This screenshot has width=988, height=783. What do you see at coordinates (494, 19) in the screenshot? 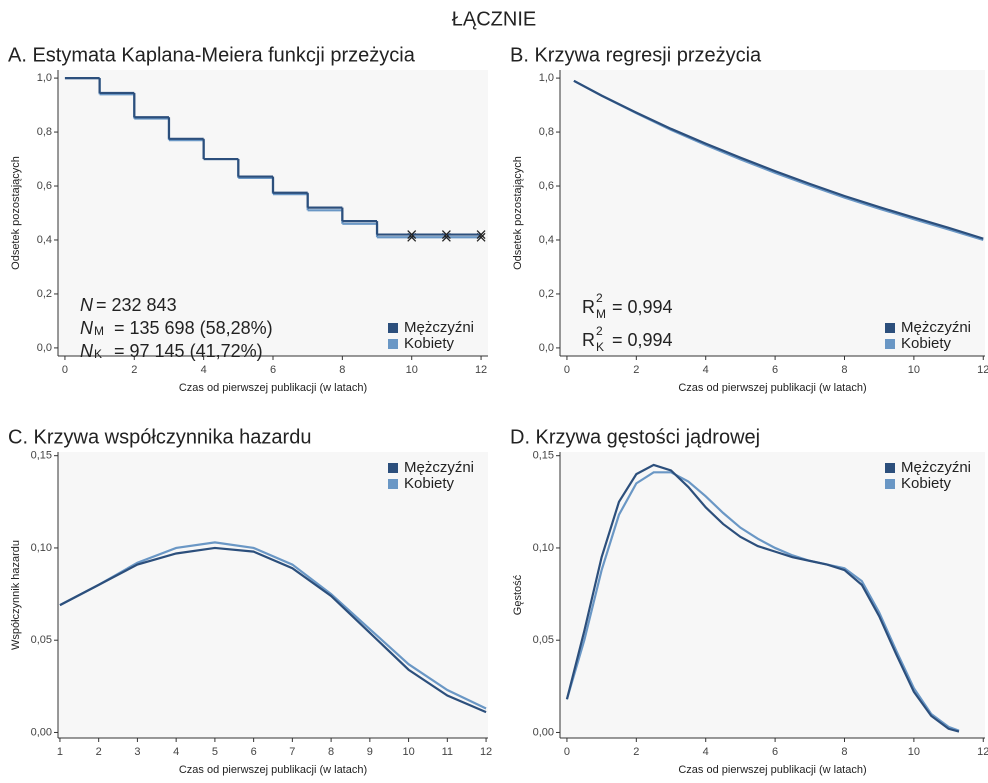
I see `figure-title: ŁĄCZNIE` at bounding box center [494, 19].